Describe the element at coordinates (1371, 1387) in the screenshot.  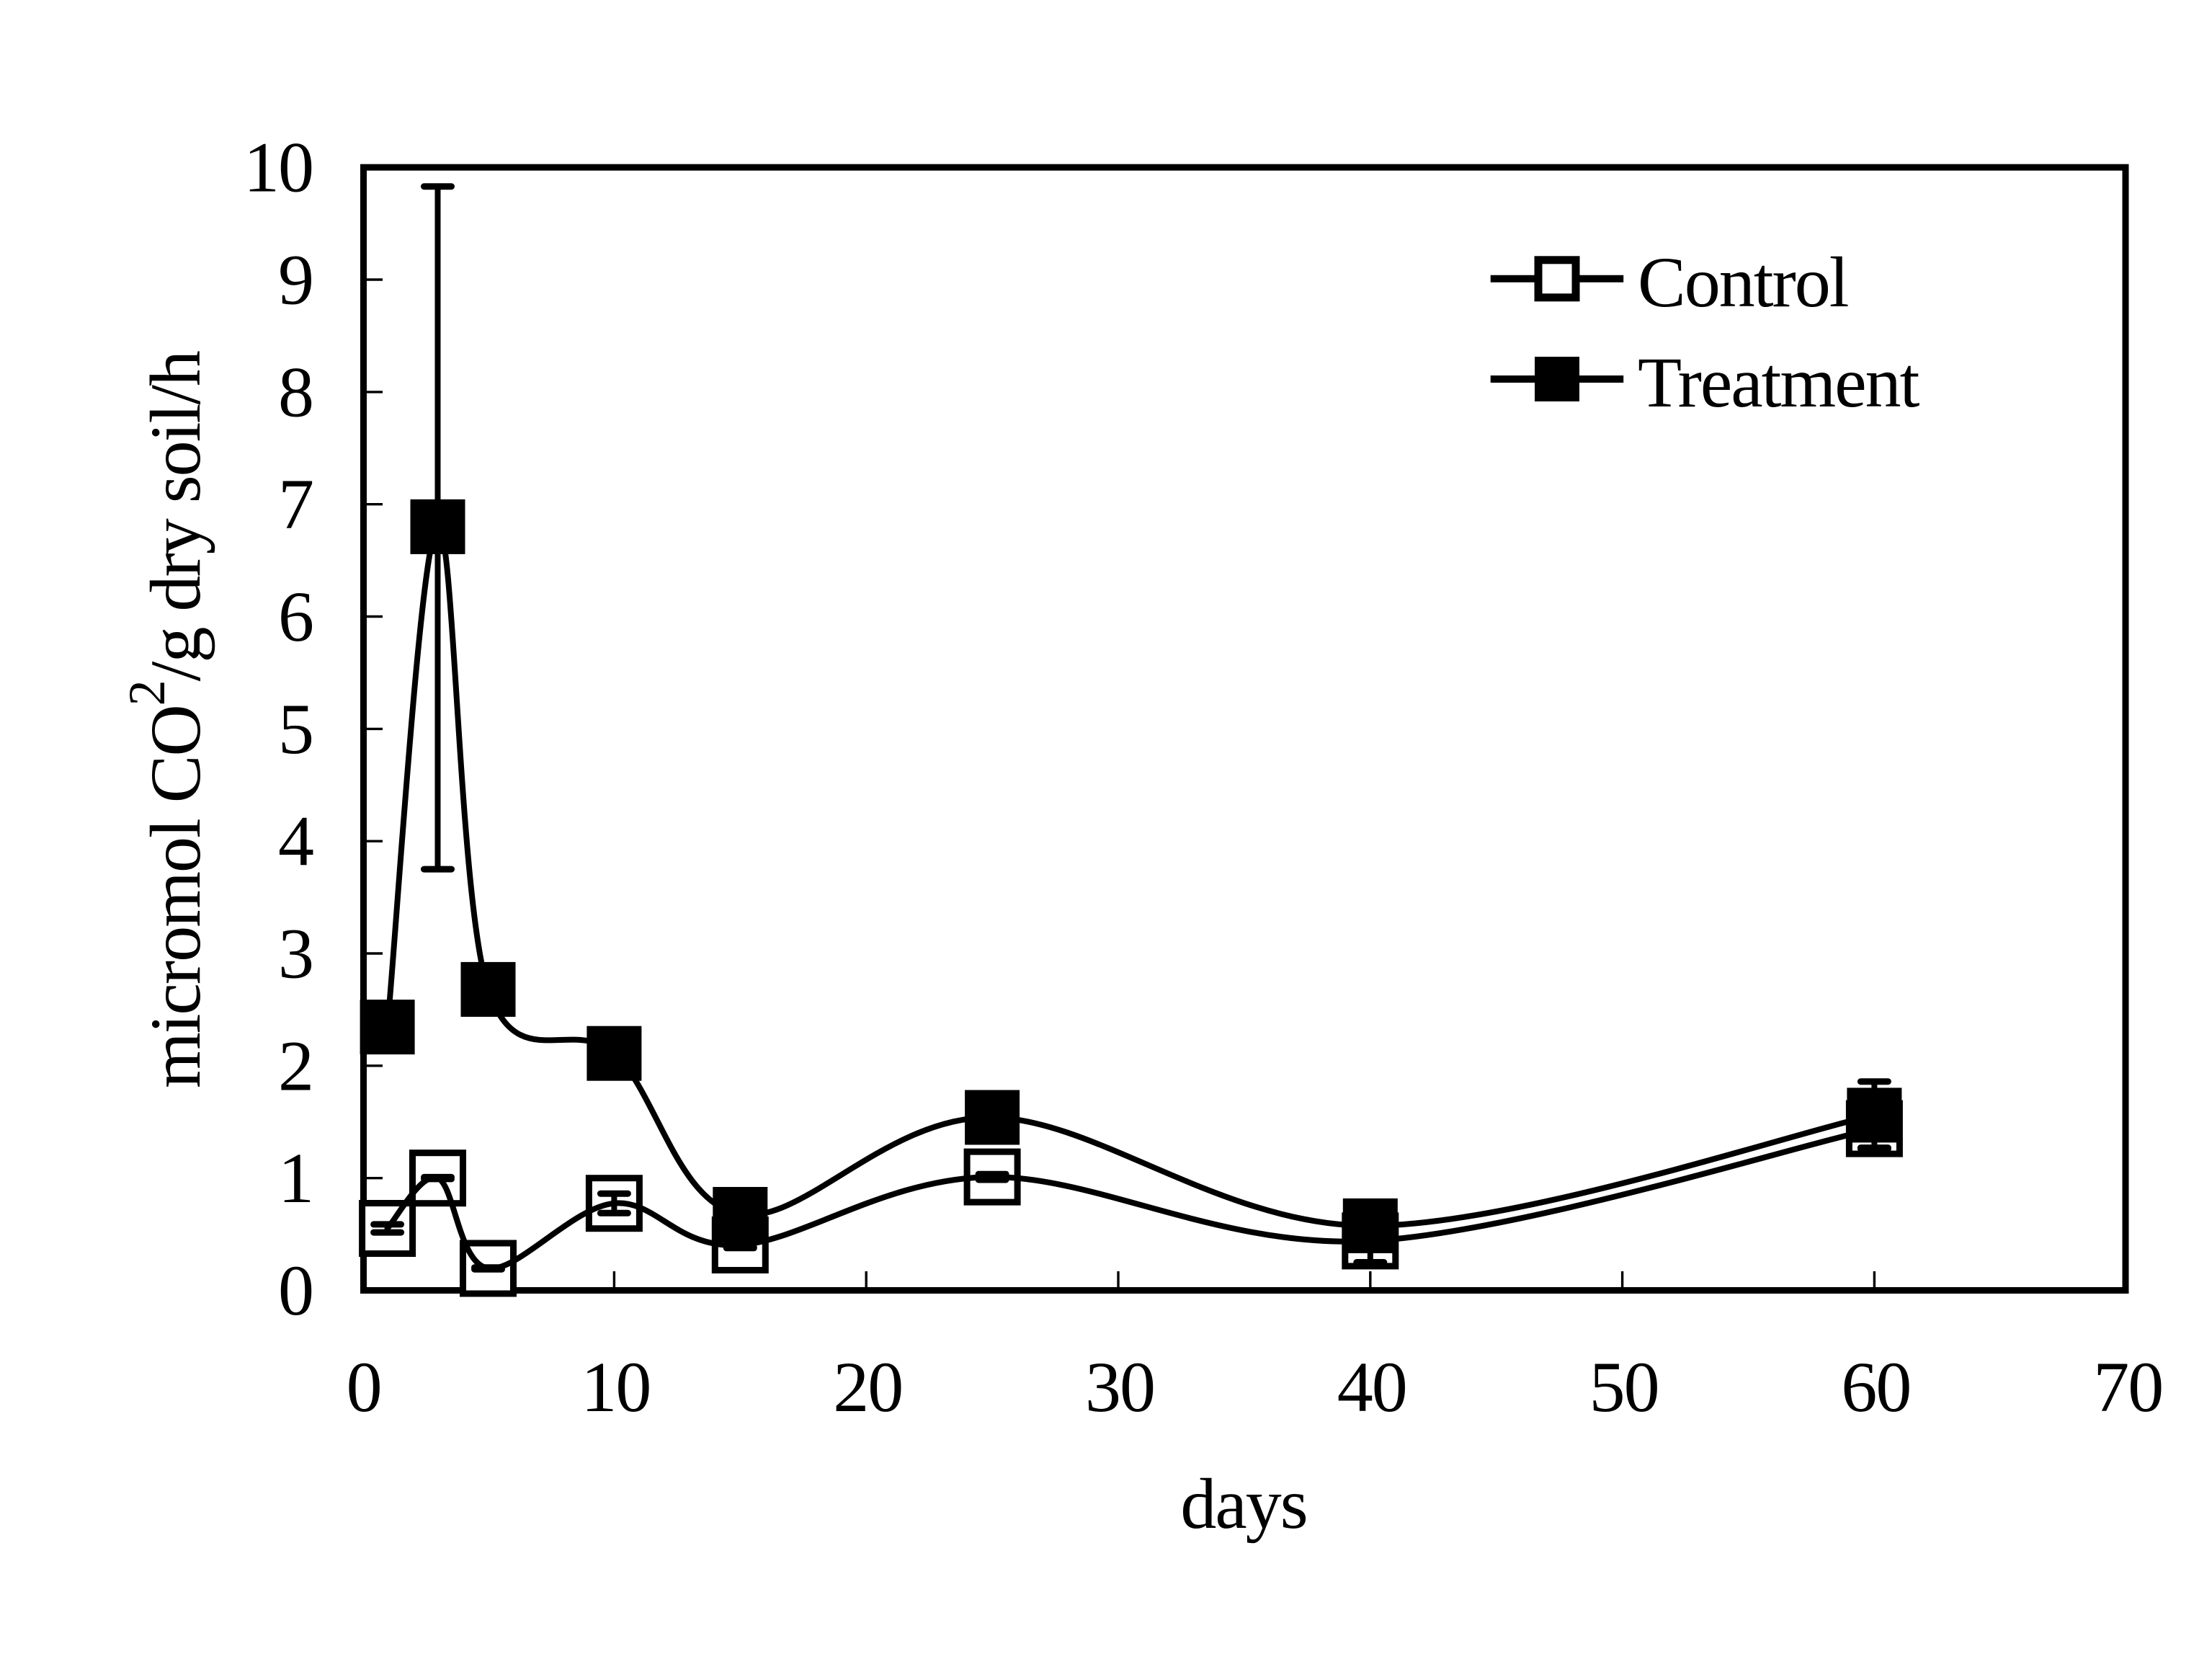
I see `svg-text: 40` at that location.